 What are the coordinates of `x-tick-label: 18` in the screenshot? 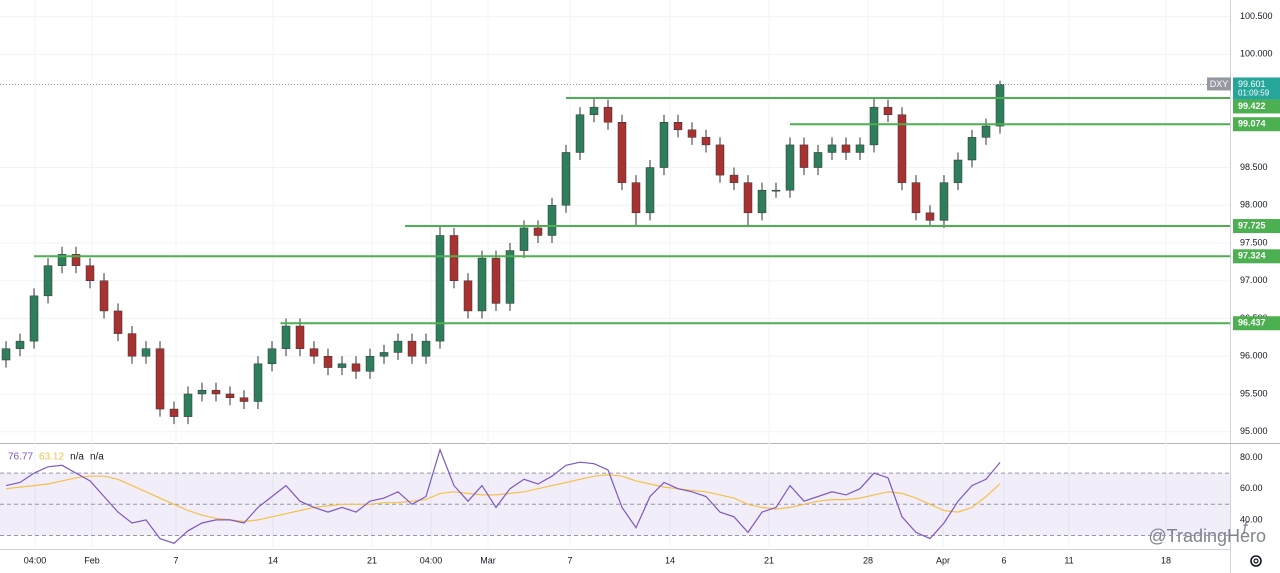 It's located at (1166, 560).